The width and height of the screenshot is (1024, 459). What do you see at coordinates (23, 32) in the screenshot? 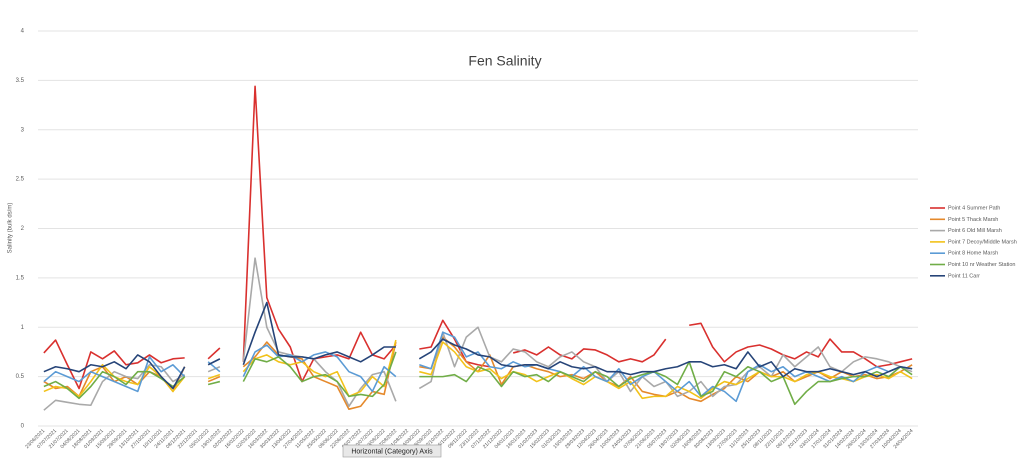
I see `y-tick-label: 4` at bounding box center [23, 32].